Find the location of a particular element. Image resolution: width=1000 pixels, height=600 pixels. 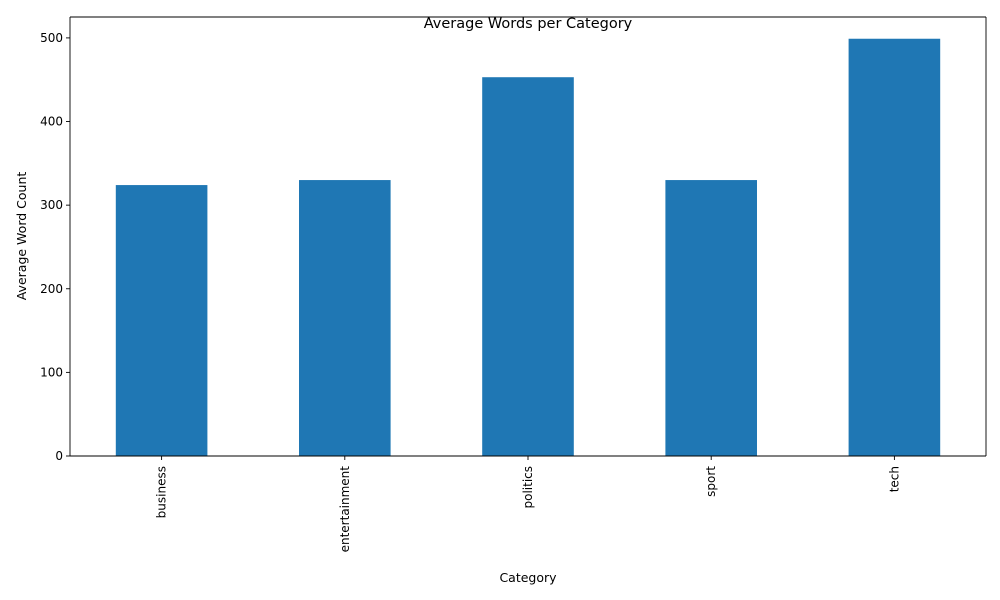

x-tick-label: tech is located at coordinates (894, 479).